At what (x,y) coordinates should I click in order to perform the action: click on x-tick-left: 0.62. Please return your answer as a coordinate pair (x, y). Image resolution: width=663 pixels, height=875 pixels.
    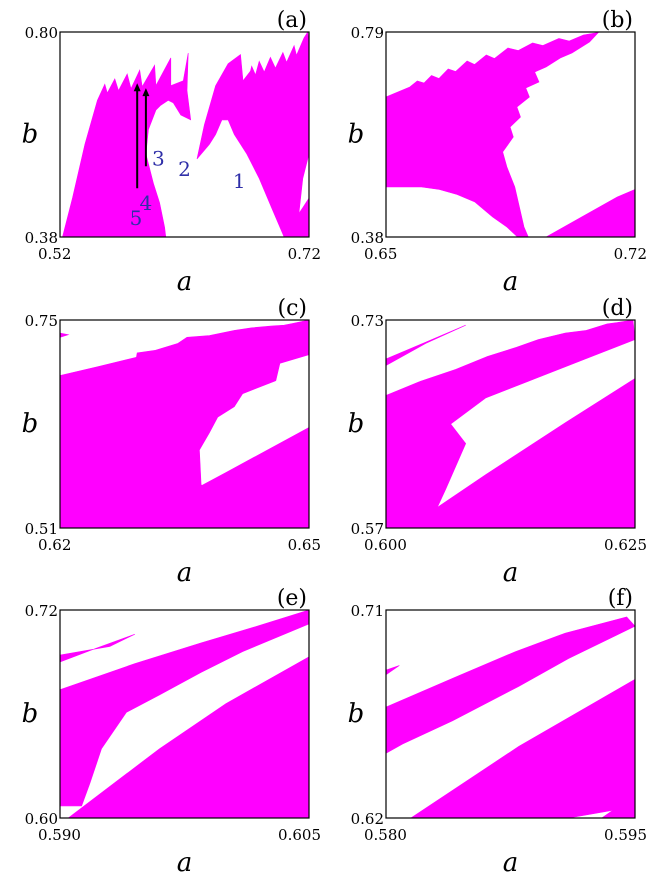
    Looking at the image, I should click on (54, 545).